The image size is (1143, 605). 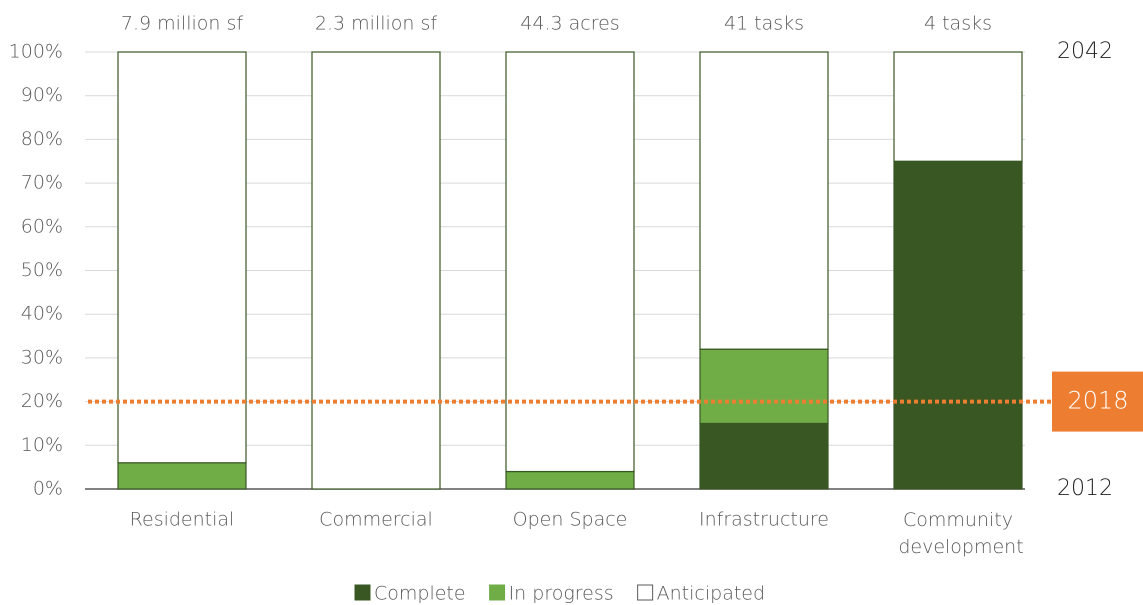 What do you see at coordinates (42, 357) in the screenshot?
I see `y-tick-label: 30%` at bounding box center [42, 357].